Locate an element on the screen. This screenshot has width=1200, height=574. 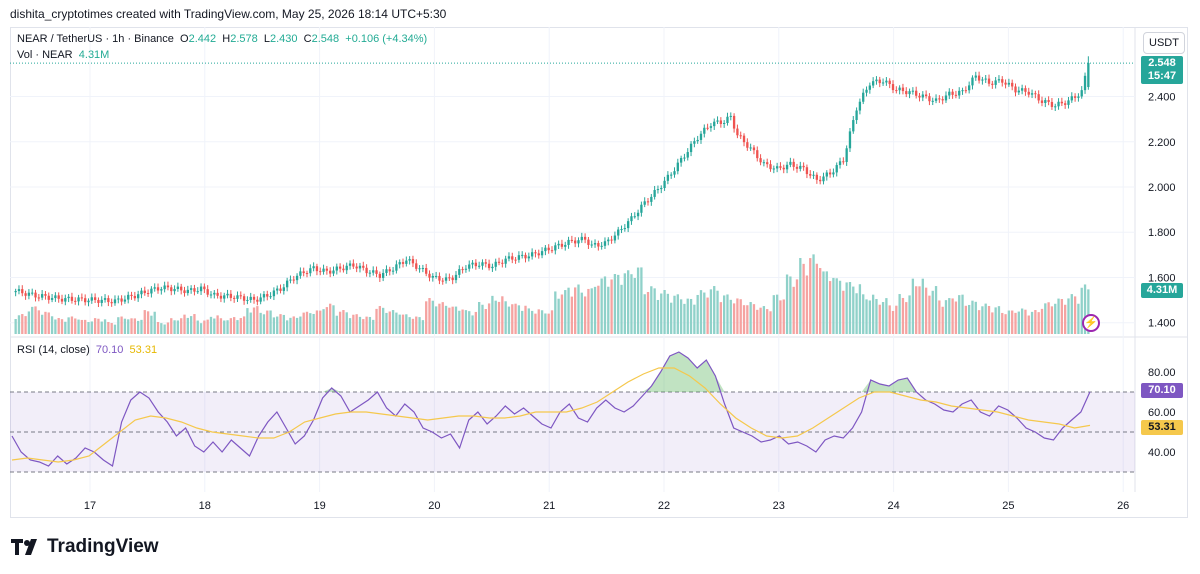
x-tick-label: 20 is located at coordinates (434, 506).